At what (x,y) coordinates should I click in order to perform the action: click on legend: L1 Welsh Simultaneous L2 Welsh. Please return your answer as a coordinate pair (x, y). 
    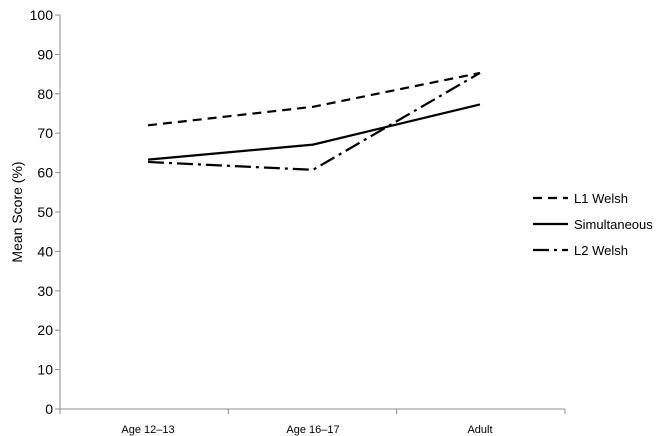
    Looking at the image, I should click on (593, 224).